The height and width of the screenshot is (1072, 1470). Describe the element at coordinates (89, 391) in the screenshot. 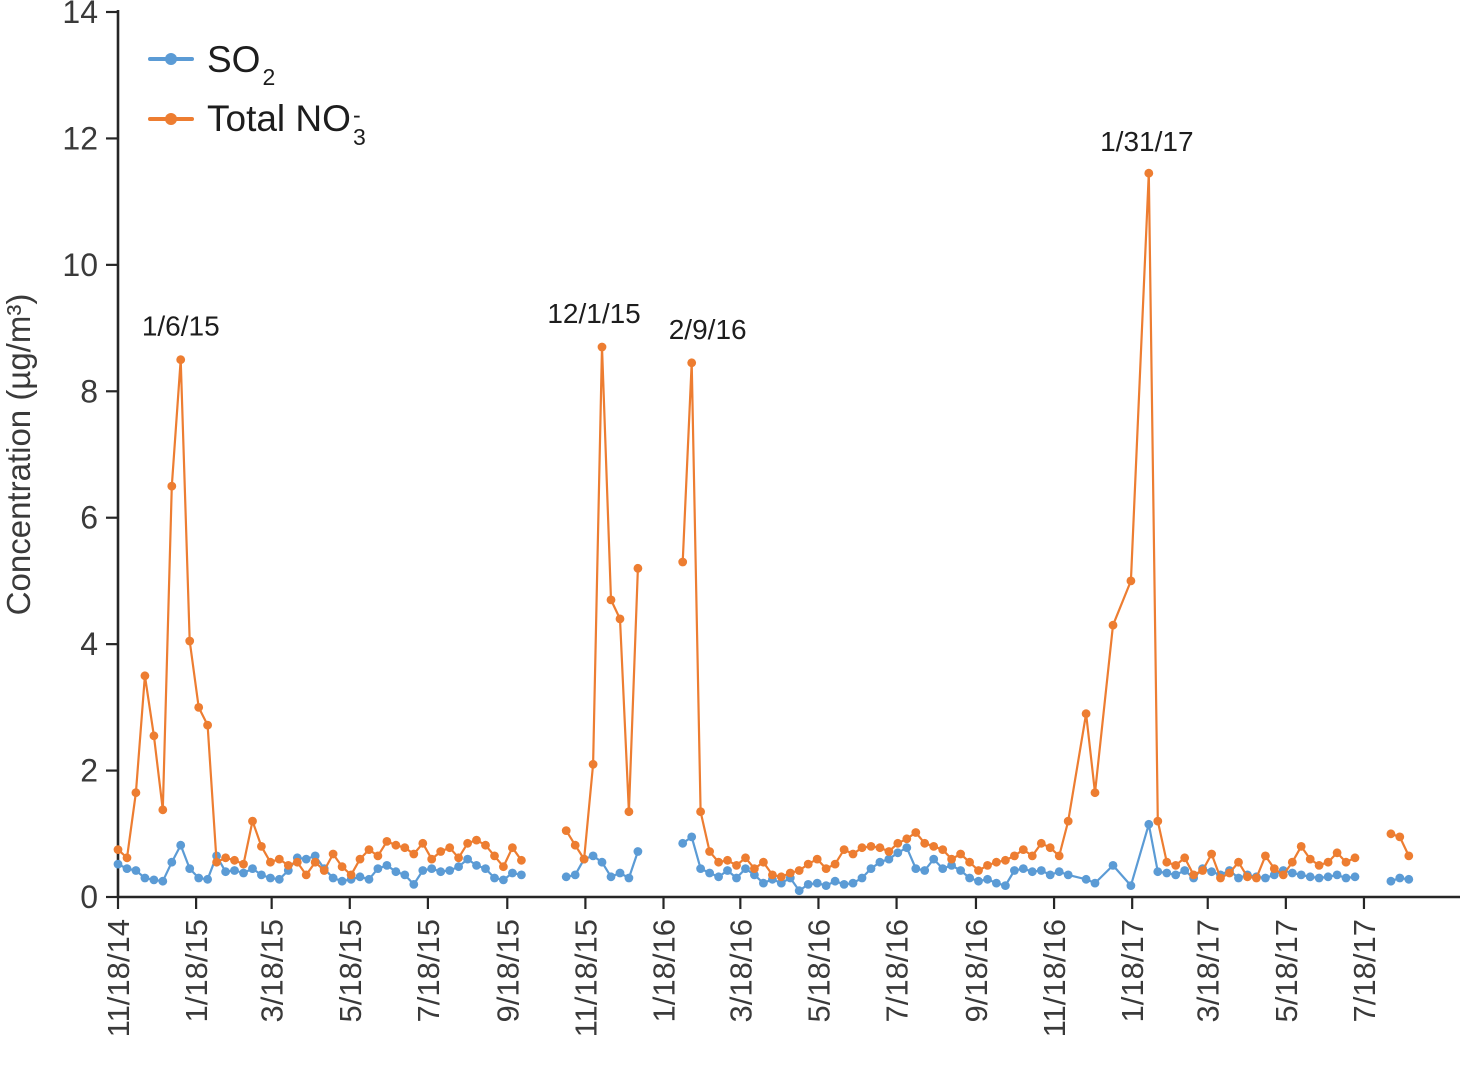

I see `y-tick-label: 8` at that location.